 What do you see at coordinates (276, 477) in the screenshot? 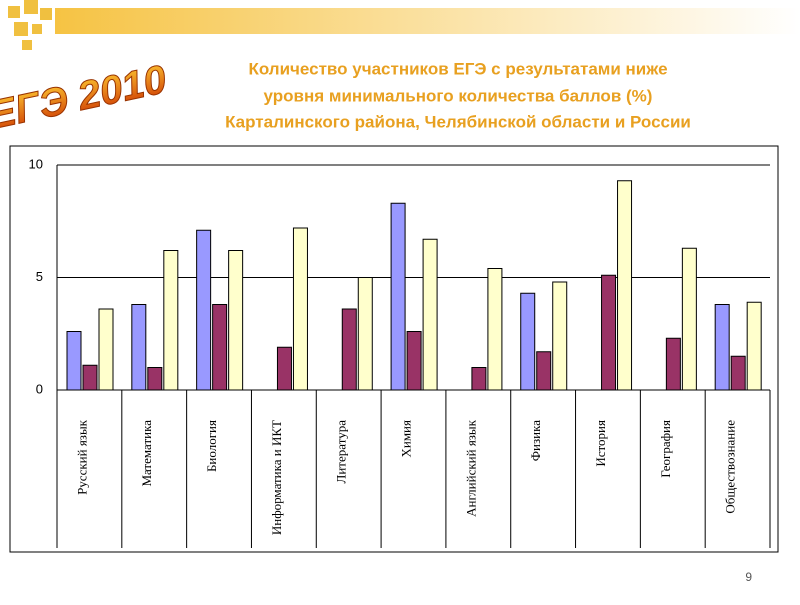
I see `x-tick-label: Информатика и ИКТ` at bounding box center [276, 477].